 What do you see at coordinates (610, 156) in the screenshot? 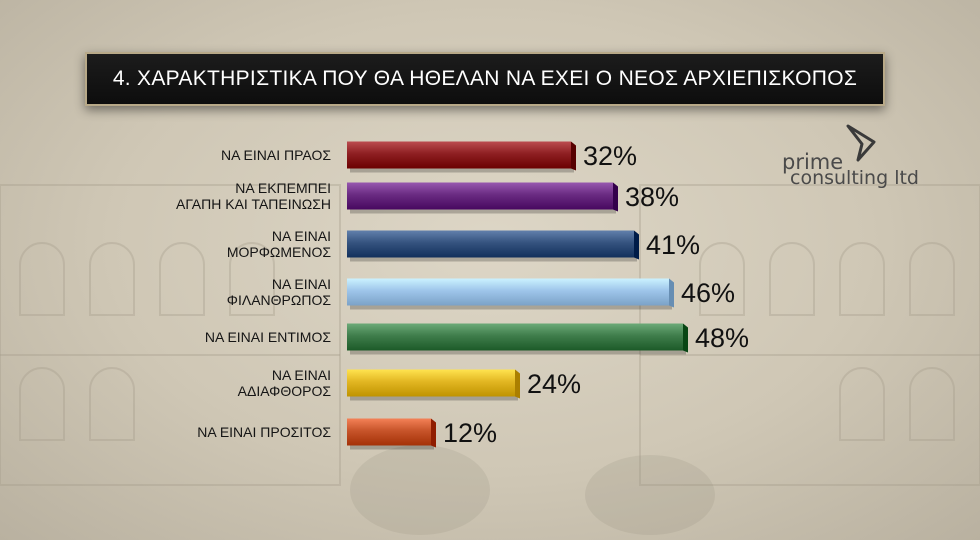
I see `value-label: 32%` at bounding box center [610, 156].